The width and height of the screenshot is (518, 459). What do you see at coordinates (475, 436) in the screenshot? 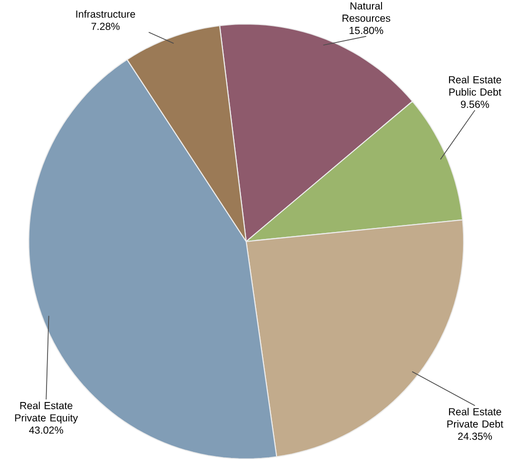
I see `data-label: 24.35%` at bounding box center [475, 436].